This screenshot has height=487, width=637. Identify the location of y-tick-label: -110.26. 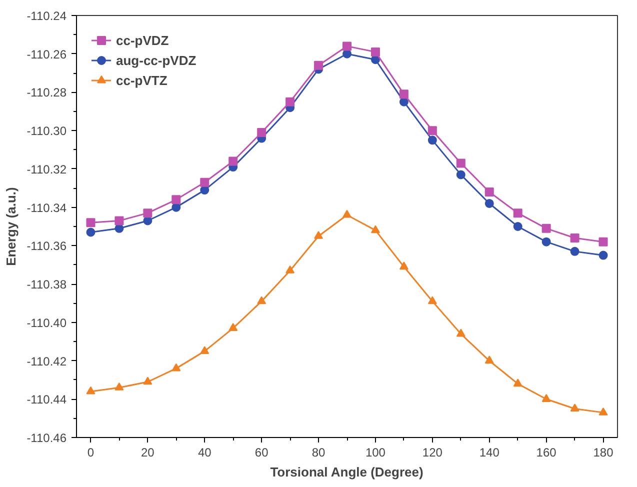
(46, 54).